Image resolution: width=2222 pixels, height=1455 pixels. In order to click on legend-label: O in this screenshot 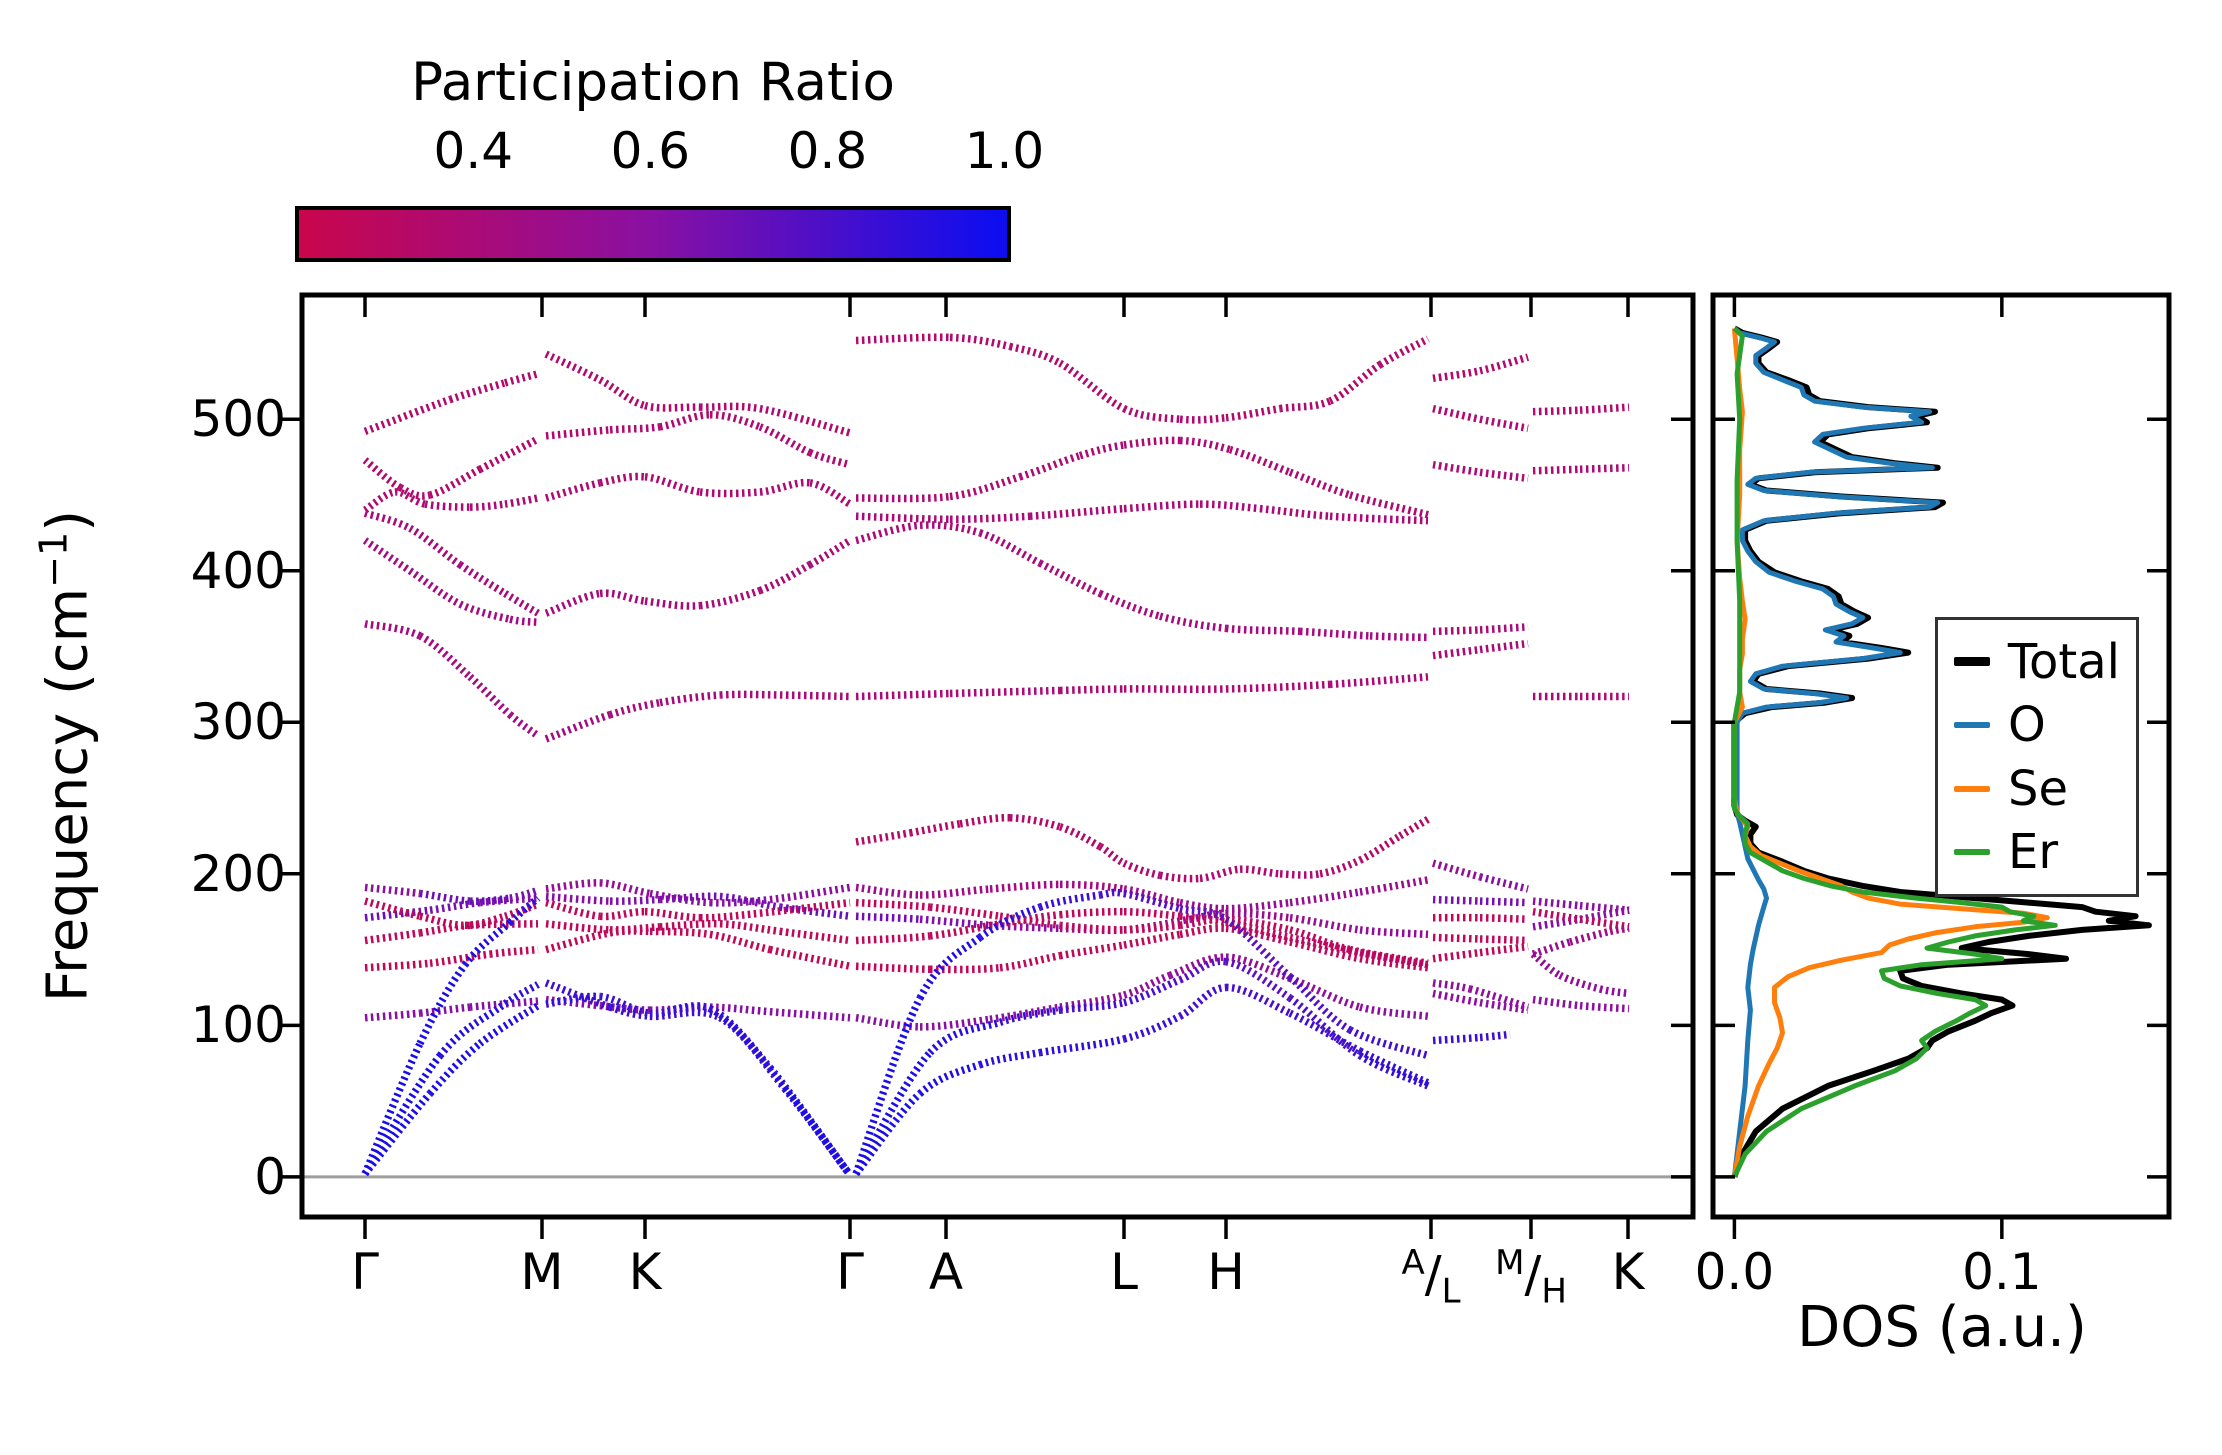, I will do `click(2027, 725)`.